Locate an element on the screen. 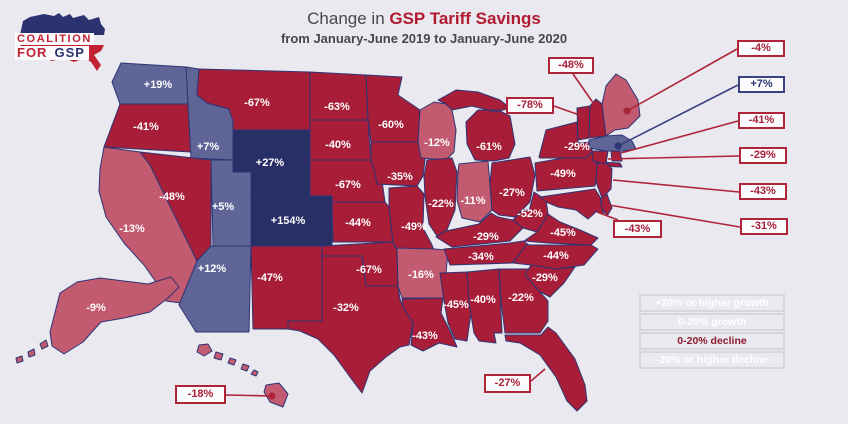 The image size is (848, 424). state-nv-label: -48% is located at coordinates (172, 197).